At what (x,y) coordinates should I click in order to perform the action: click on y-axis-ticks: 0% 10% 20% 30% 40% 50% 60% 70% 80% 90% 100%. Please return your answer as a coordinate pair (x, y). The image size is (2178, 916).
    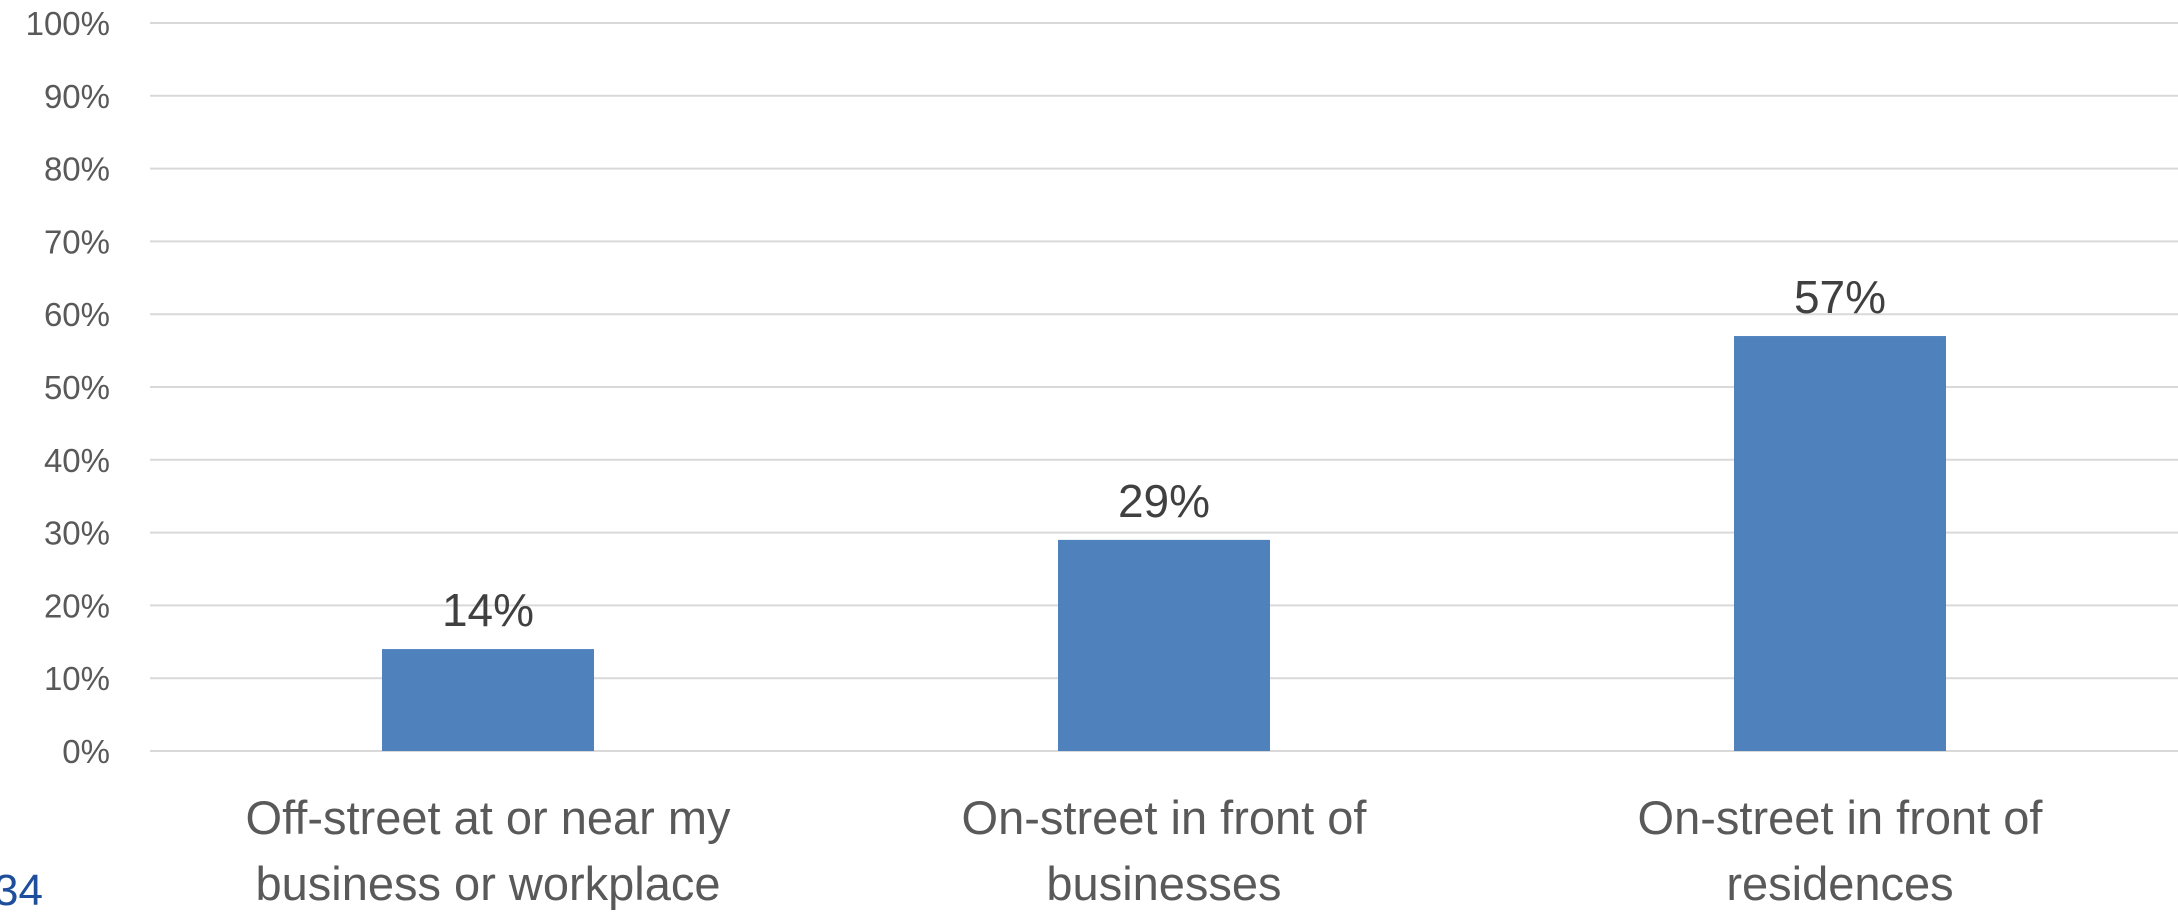
    Looking at the image, I should click on (68, 387).